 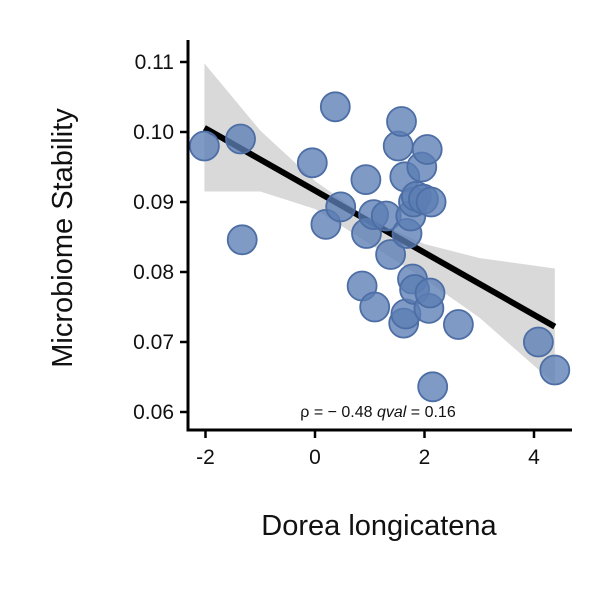 What do you see at coordinates (430, 412) in the screenshot?
I see `qval-value: = 0.16` at bounding box center [430, 412].